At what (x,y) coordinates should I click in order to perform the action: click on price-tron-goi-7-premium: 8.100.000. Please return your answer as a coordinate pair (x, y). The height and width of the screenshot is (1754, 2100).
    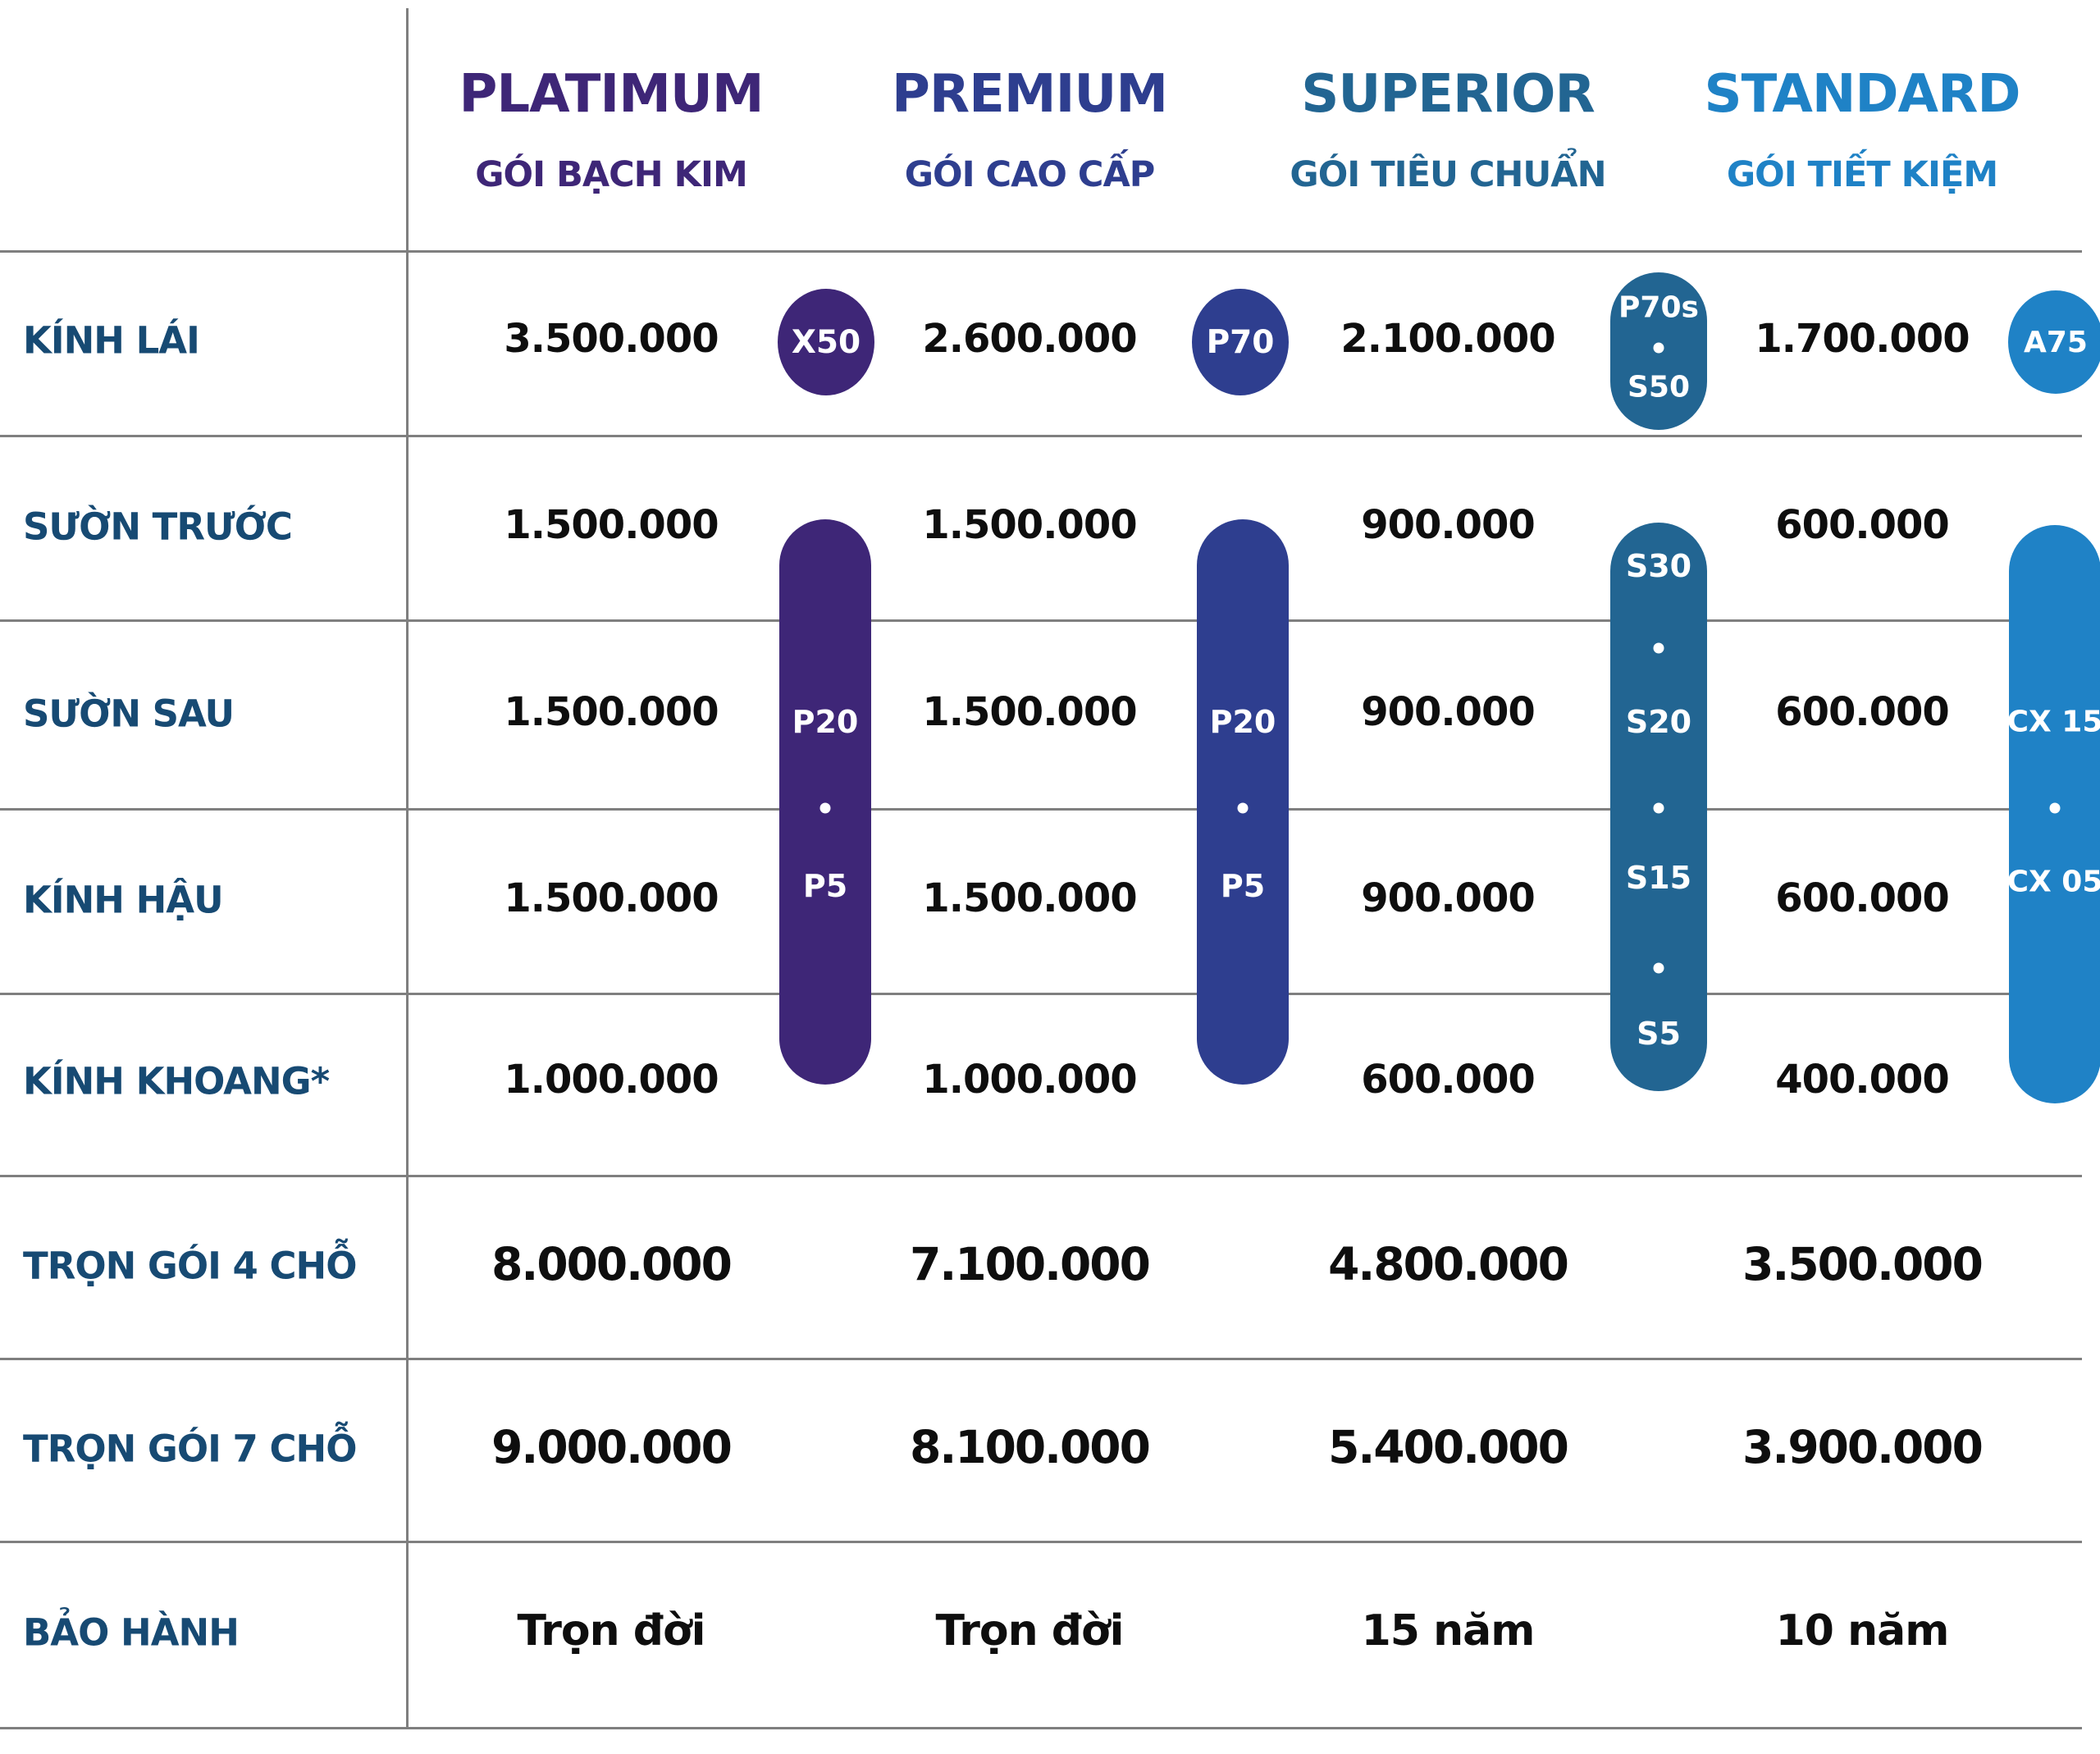
    Looking at the image, I should click on (1030, 1447).